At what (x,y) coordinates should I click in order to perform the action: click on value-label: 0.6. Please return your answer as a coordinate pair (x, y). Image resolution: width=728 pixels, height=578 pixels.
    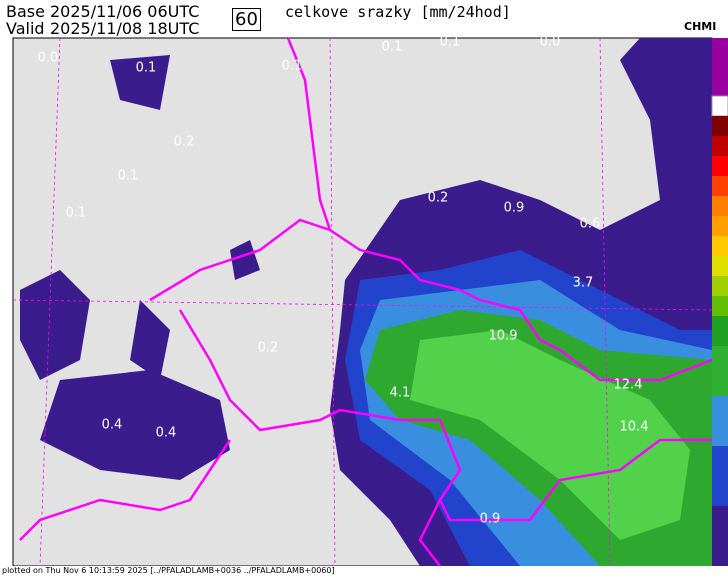
    Looking at the image, I should click on (590, 224).